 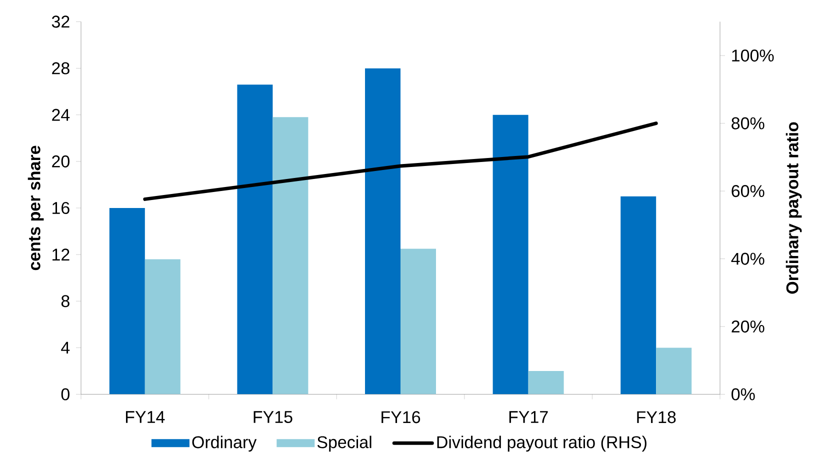 I want to click on y-tick-label: 16, so click(x=61, y=208).